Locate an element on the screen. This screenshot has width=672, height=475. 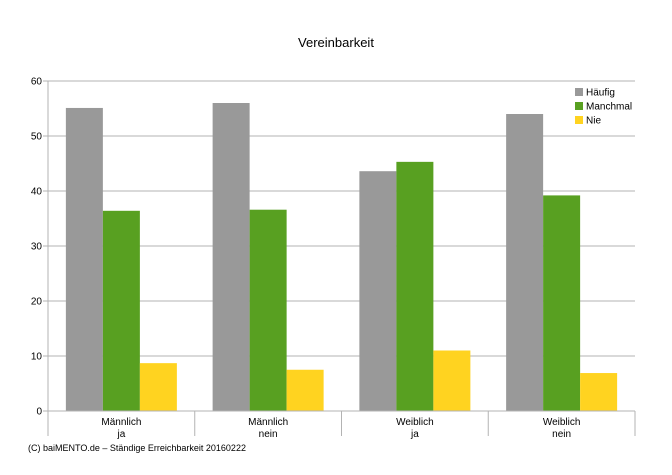
legend-label: Häufig is located at coordinates (600, 93).